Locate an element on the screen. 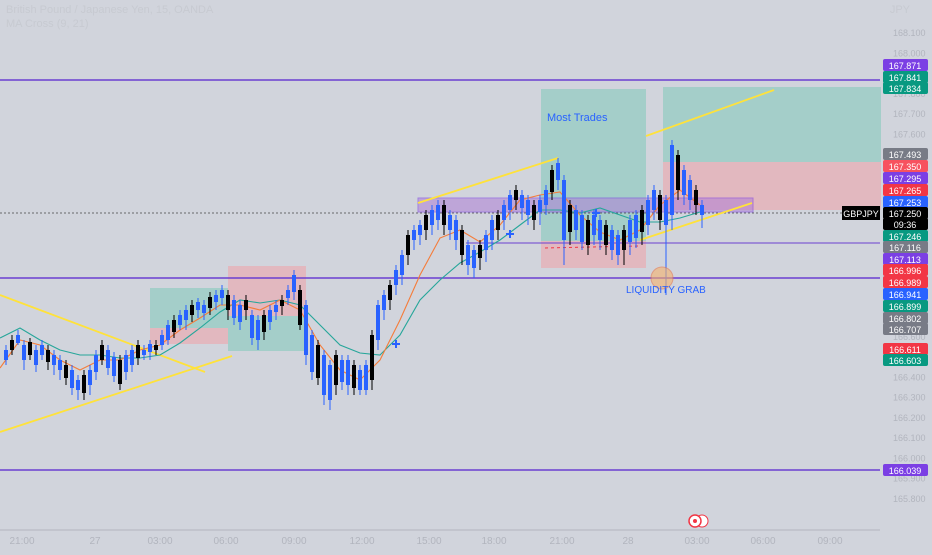 The height and width of the screenshot is (555, 932). price-tick-label: 165.800 is located at coordinates (909, 499).